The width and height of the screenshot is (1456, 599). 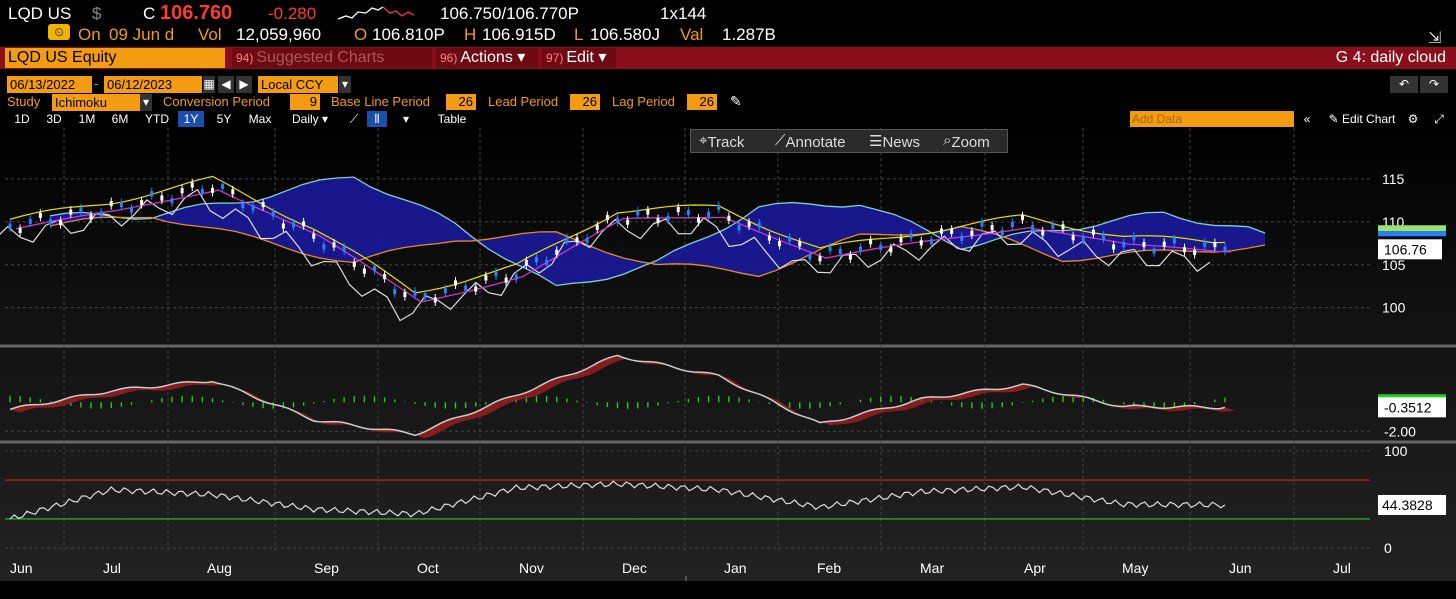 I want to click on traded-value: 1.287B, so click(x=749, y=34).